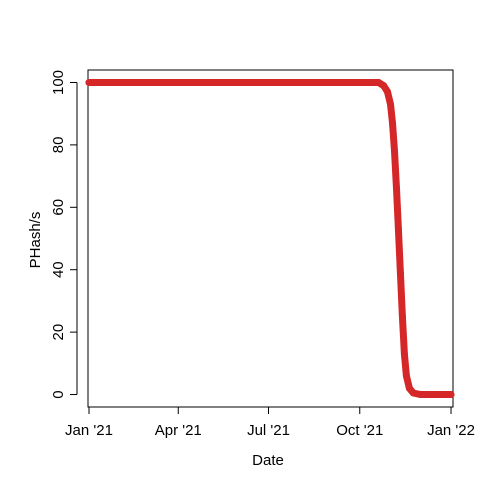 The image size is (480, 480). Describe the element at coordinates (58, 207) in the screenshot. I see `y-tick-label: 60` at that location.